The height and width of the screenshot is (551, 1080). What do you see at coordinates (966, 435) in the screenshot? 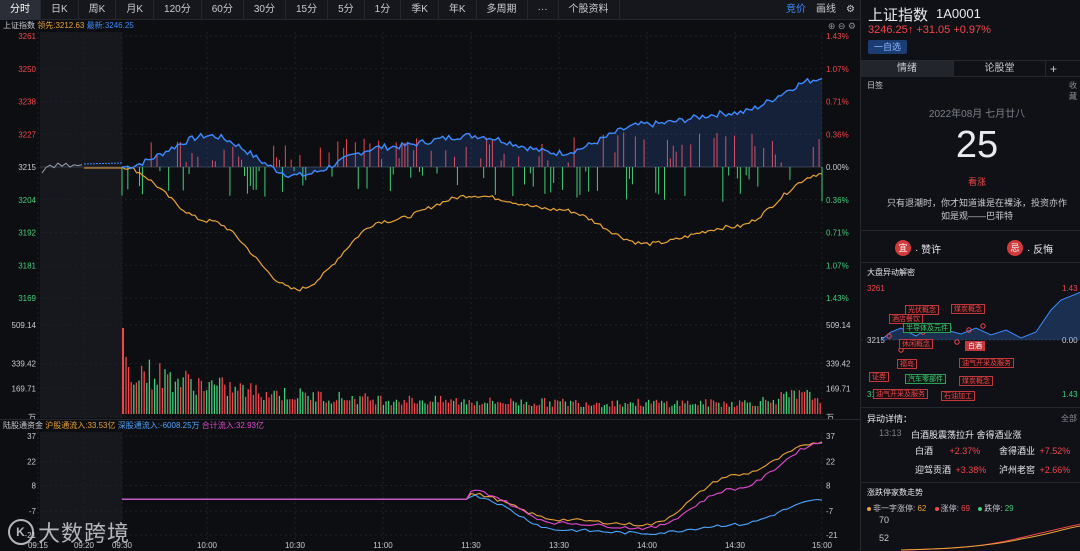
I see `detail-text: 白酒股震荡拉升 舍得酒业涨` at bounding box center [966, 435].